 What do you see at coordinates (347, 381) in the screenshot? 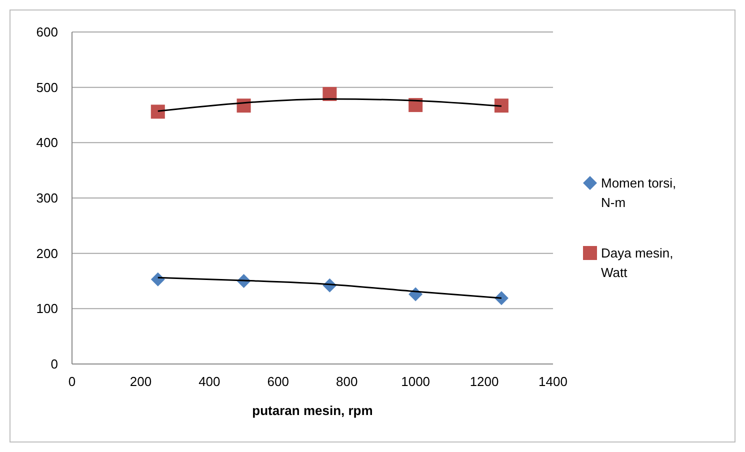
I see `x-tick-label: 800` at bounding box center [347, 381].